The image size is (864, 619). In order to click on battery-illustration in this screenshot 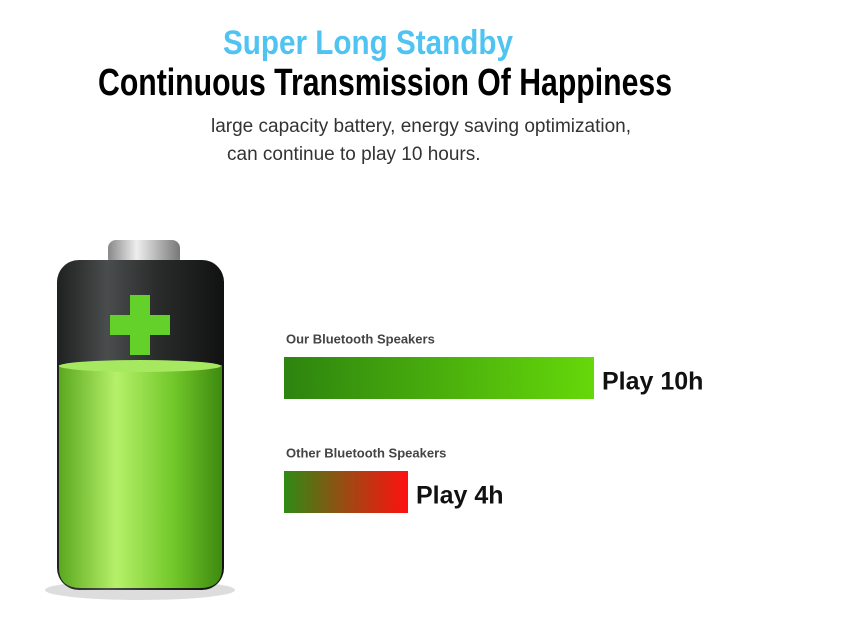, I will do `click(140, 420)`.